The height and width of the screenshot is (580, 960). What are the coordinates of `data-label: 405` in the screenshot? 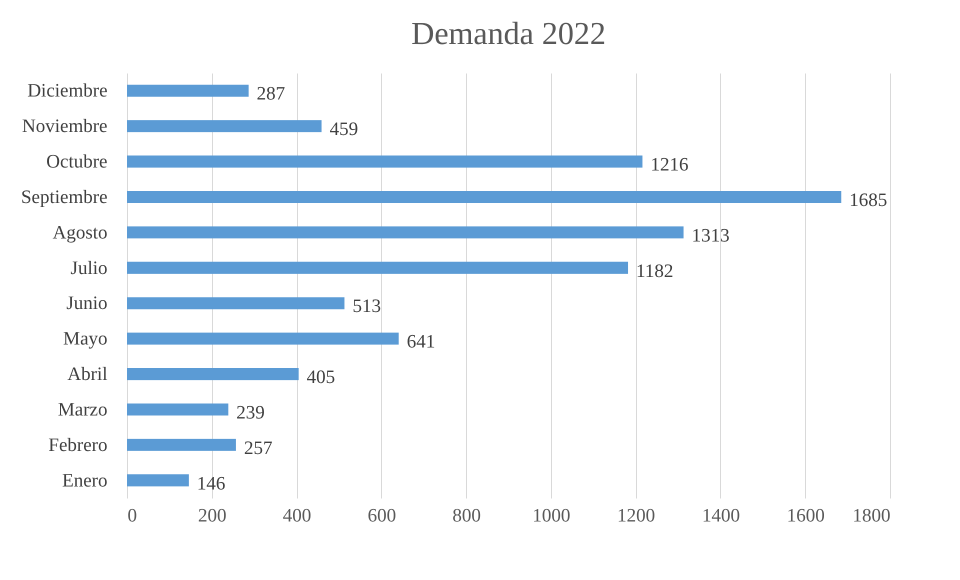 It's located at (321, 377).